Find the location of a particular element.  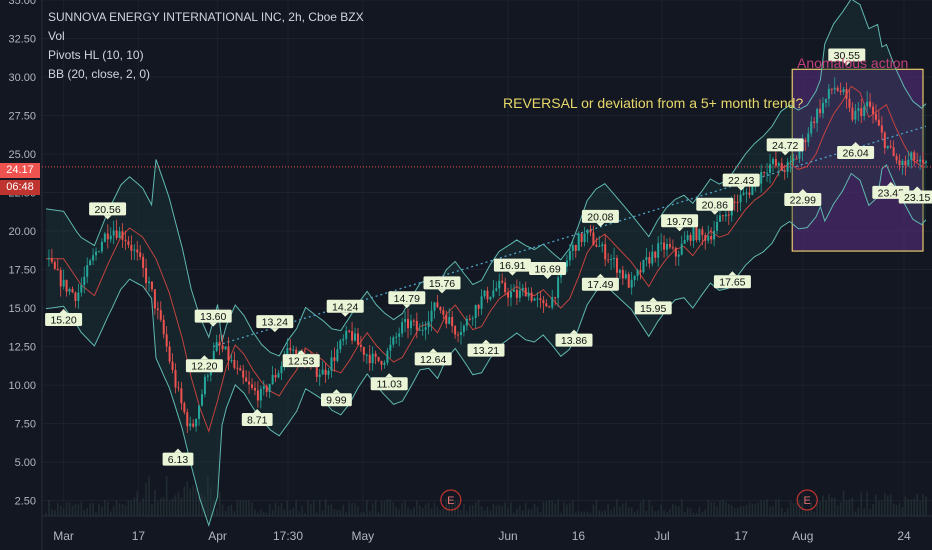

earnings-marker is located at coordinates (807, 500).